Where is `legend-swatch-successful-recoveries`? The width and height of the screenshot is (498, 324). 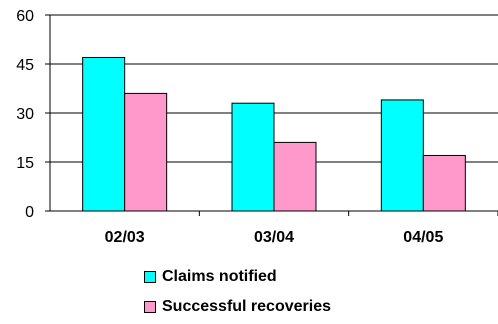
legend-swatch-successful-recoveries is located at coordinates (150, 307).